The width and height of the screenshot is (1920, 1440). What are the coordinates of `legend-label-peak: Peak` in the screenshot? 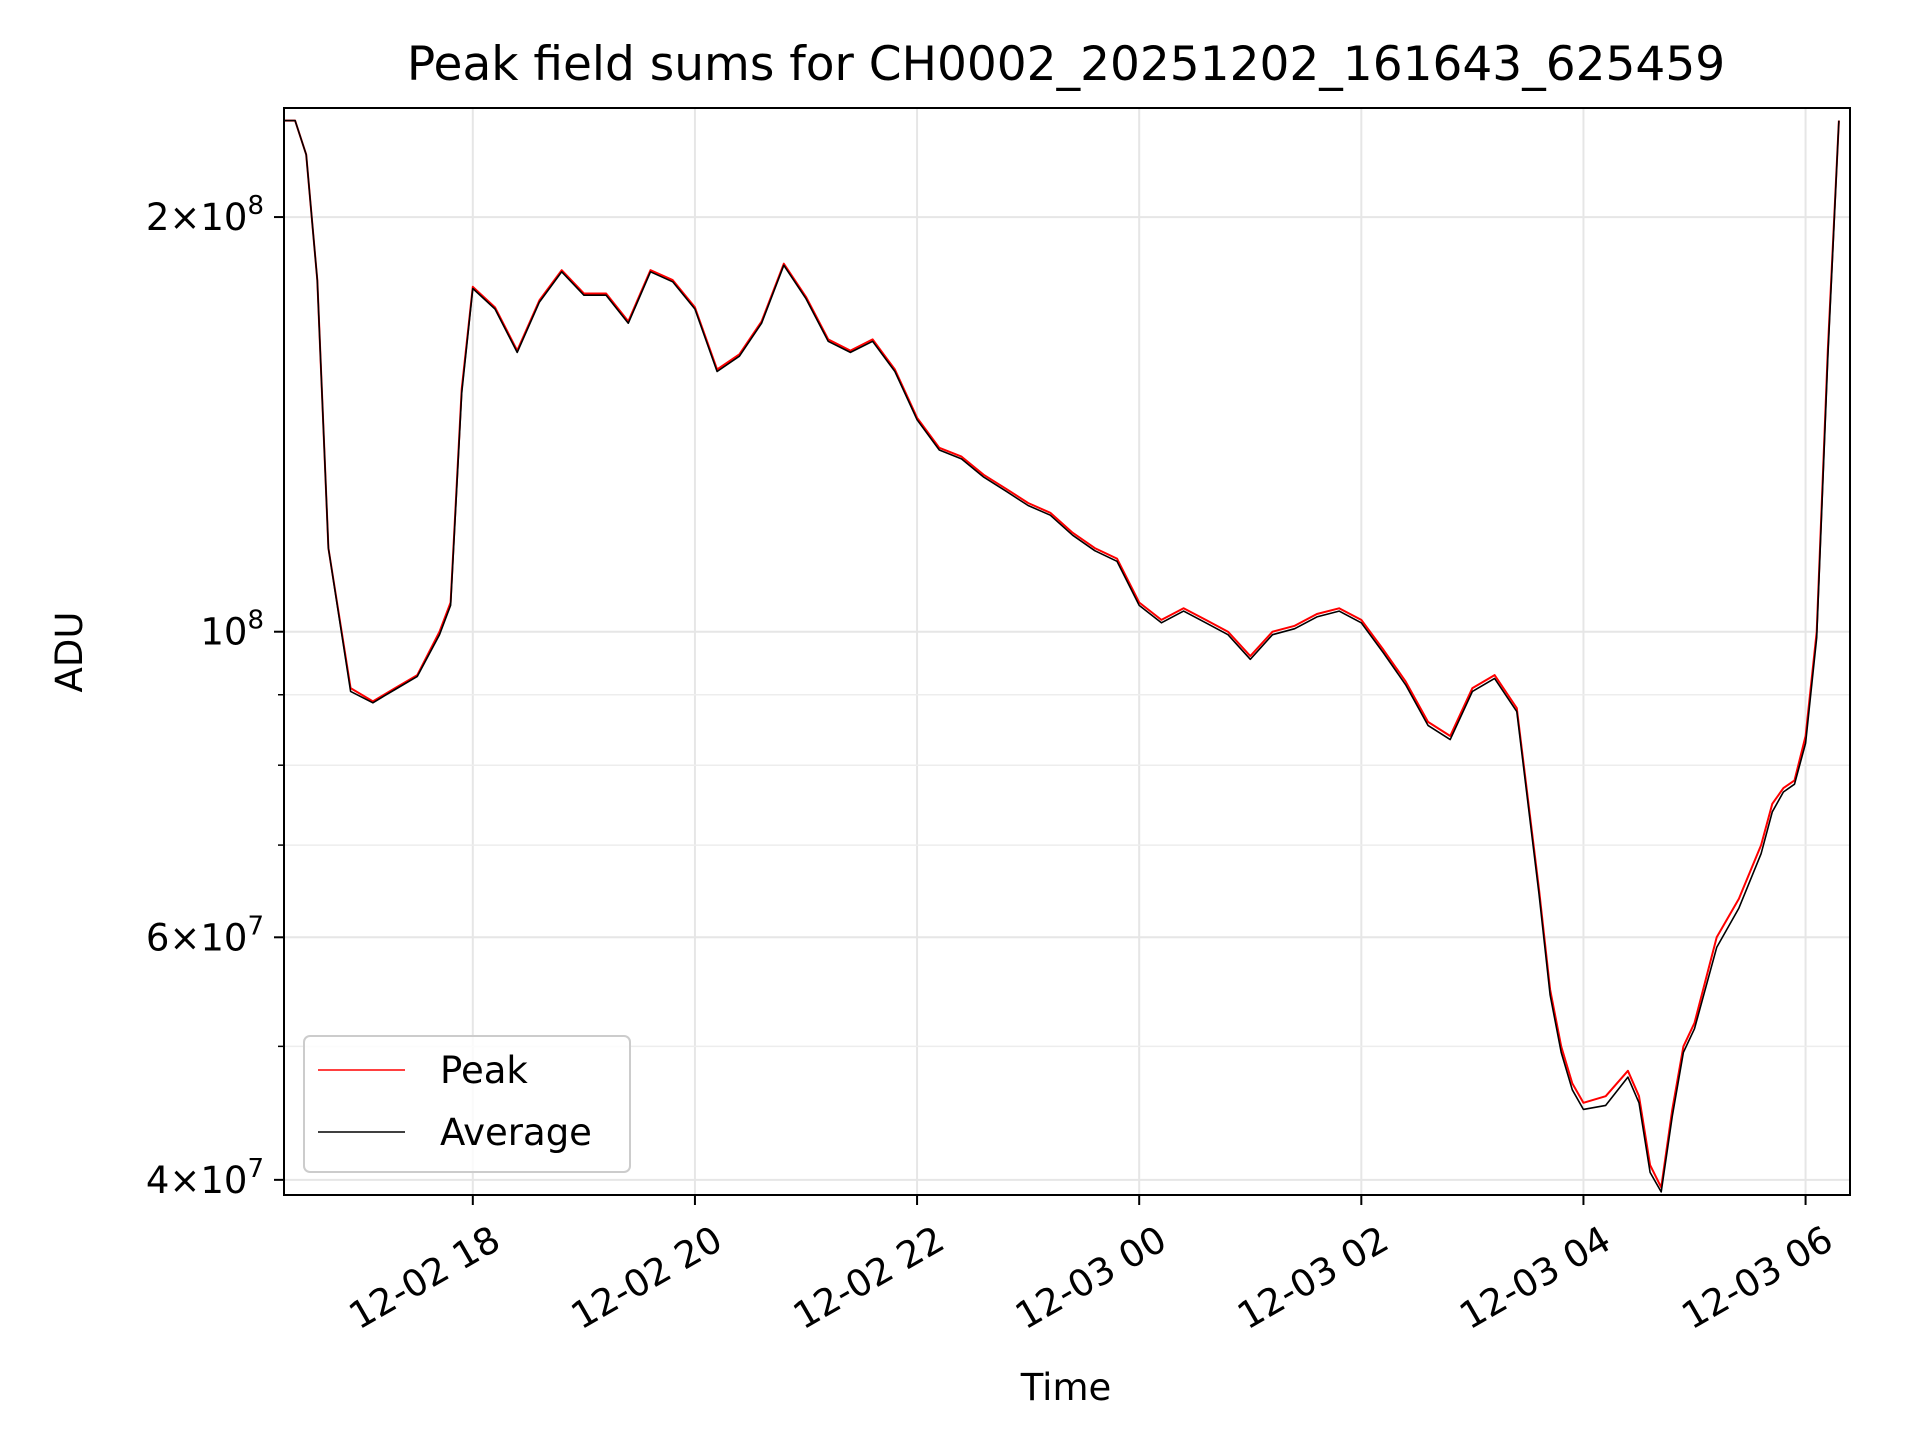 It's located at (484, 1070).